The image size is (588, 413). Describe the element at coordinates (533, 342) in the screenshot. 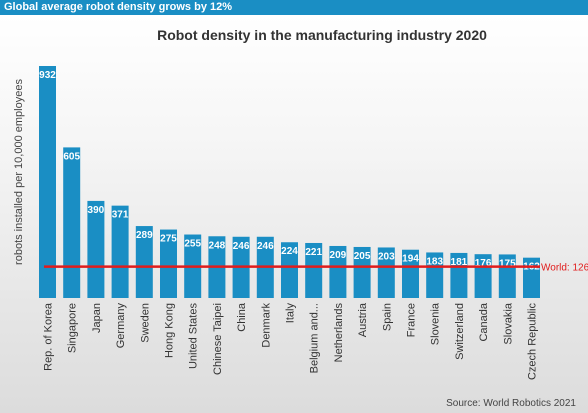

I see `category-tick-label: Czech Republic` at that location.